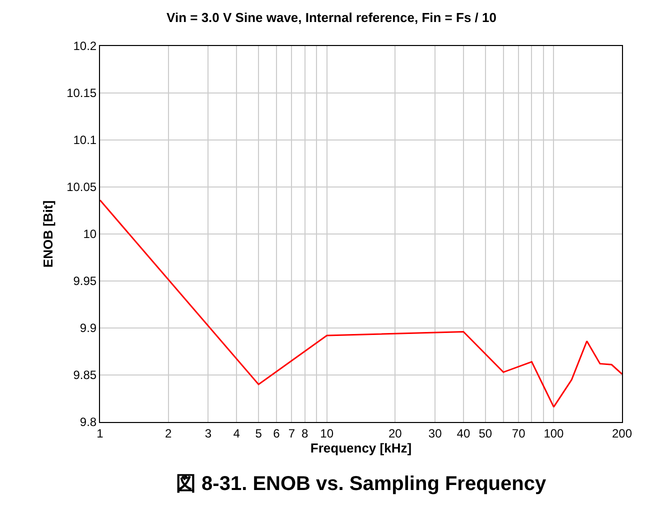  Describe the element at coordinates (361, 484) in the screenshot. I see `caption: 図 8-31. ENOB vs. Sampling Frequency` at that location.